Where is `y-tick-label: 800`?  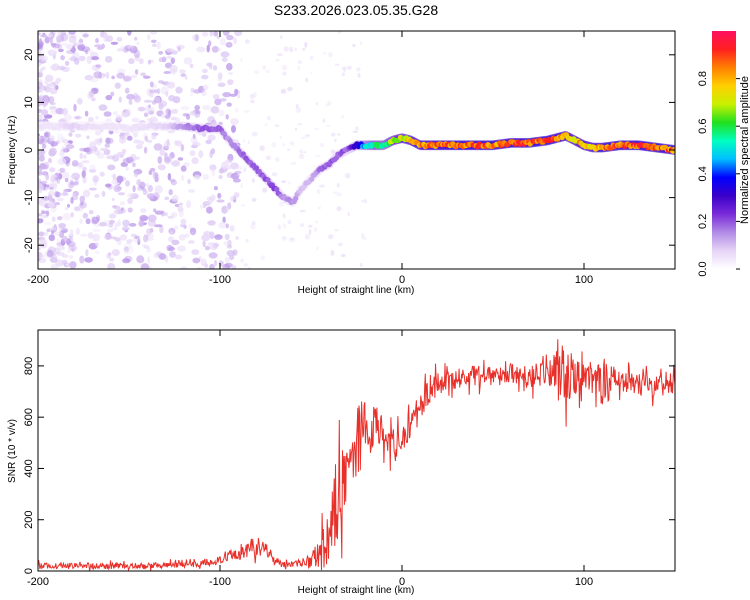
y-tick-label: 800 is located at coordinates (29, 366).